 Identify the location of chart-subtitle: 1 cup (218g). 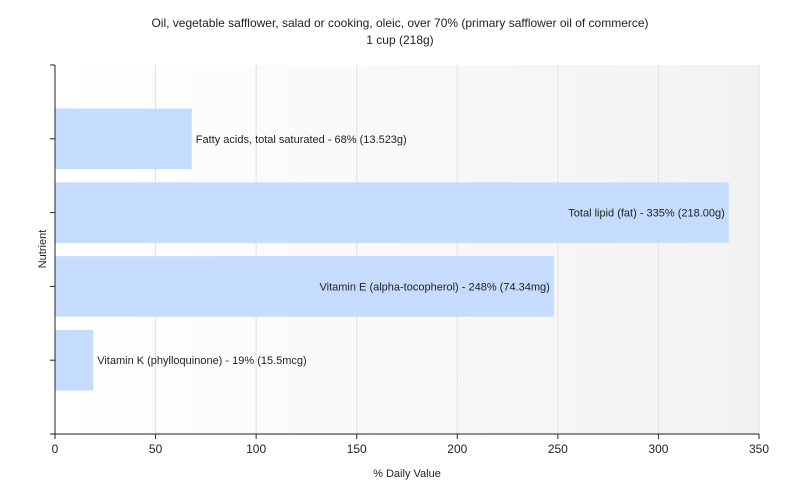
(399, 40).